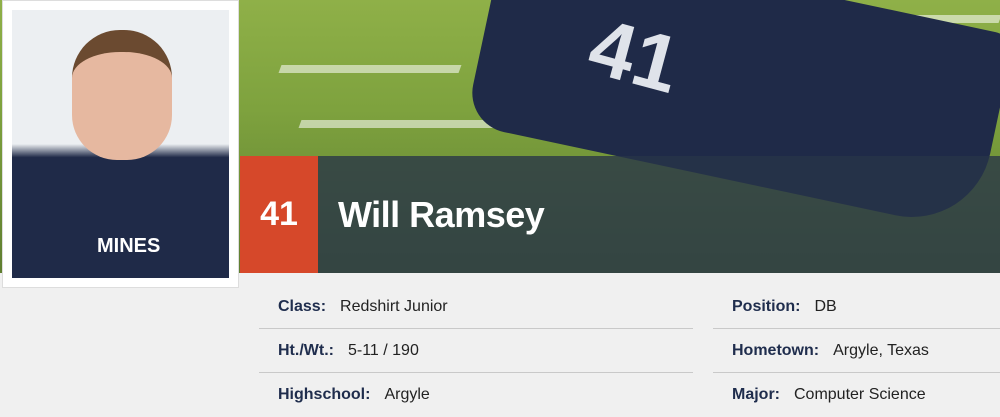 This screenshot has width=1000, height=417. I want to click on bio-row-position: Position: DB, so click(856, 307).